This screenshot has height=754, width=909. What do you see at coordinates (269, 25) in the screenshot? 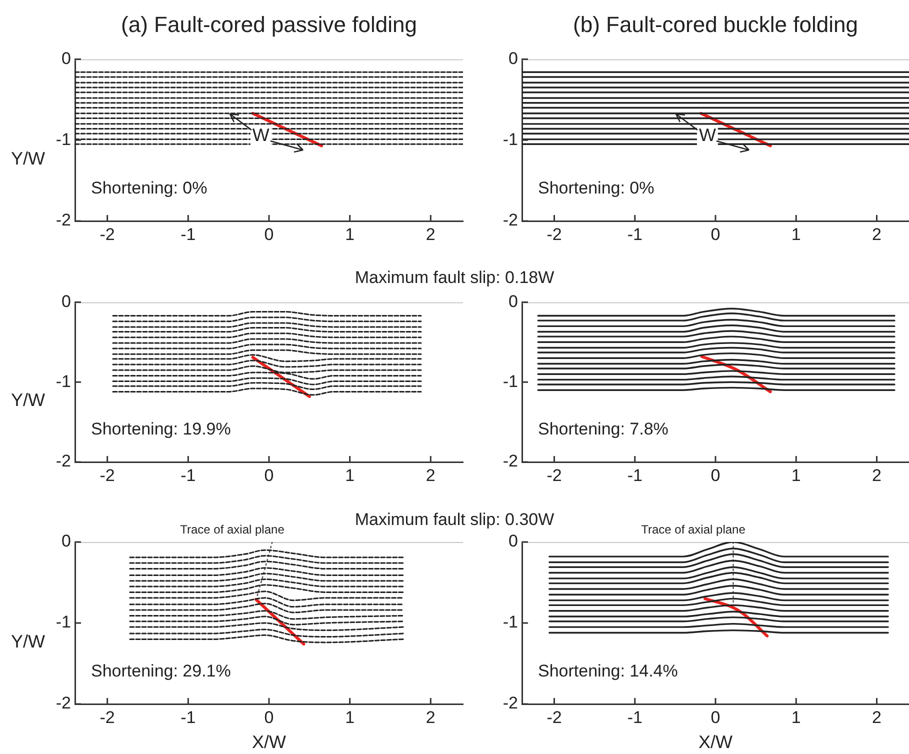
I see `chart-title: (a) Fault-cored passive folding` at bounding box center [269, 25].